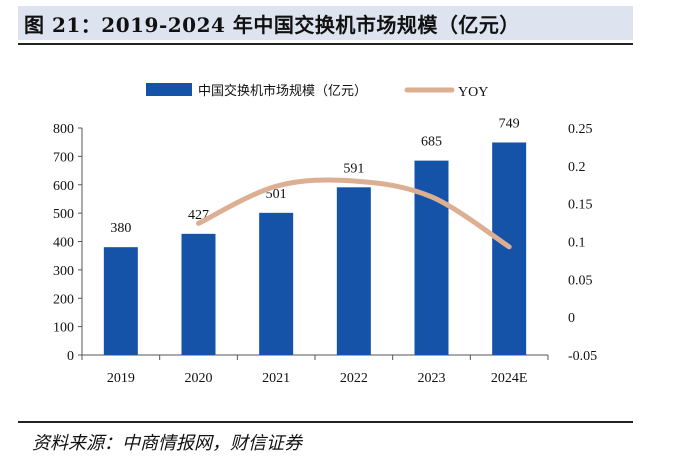  What do you see at coordinates (120, 228) in the screenshot?
I see `data-label: 380` at bounding box center [120, 228].